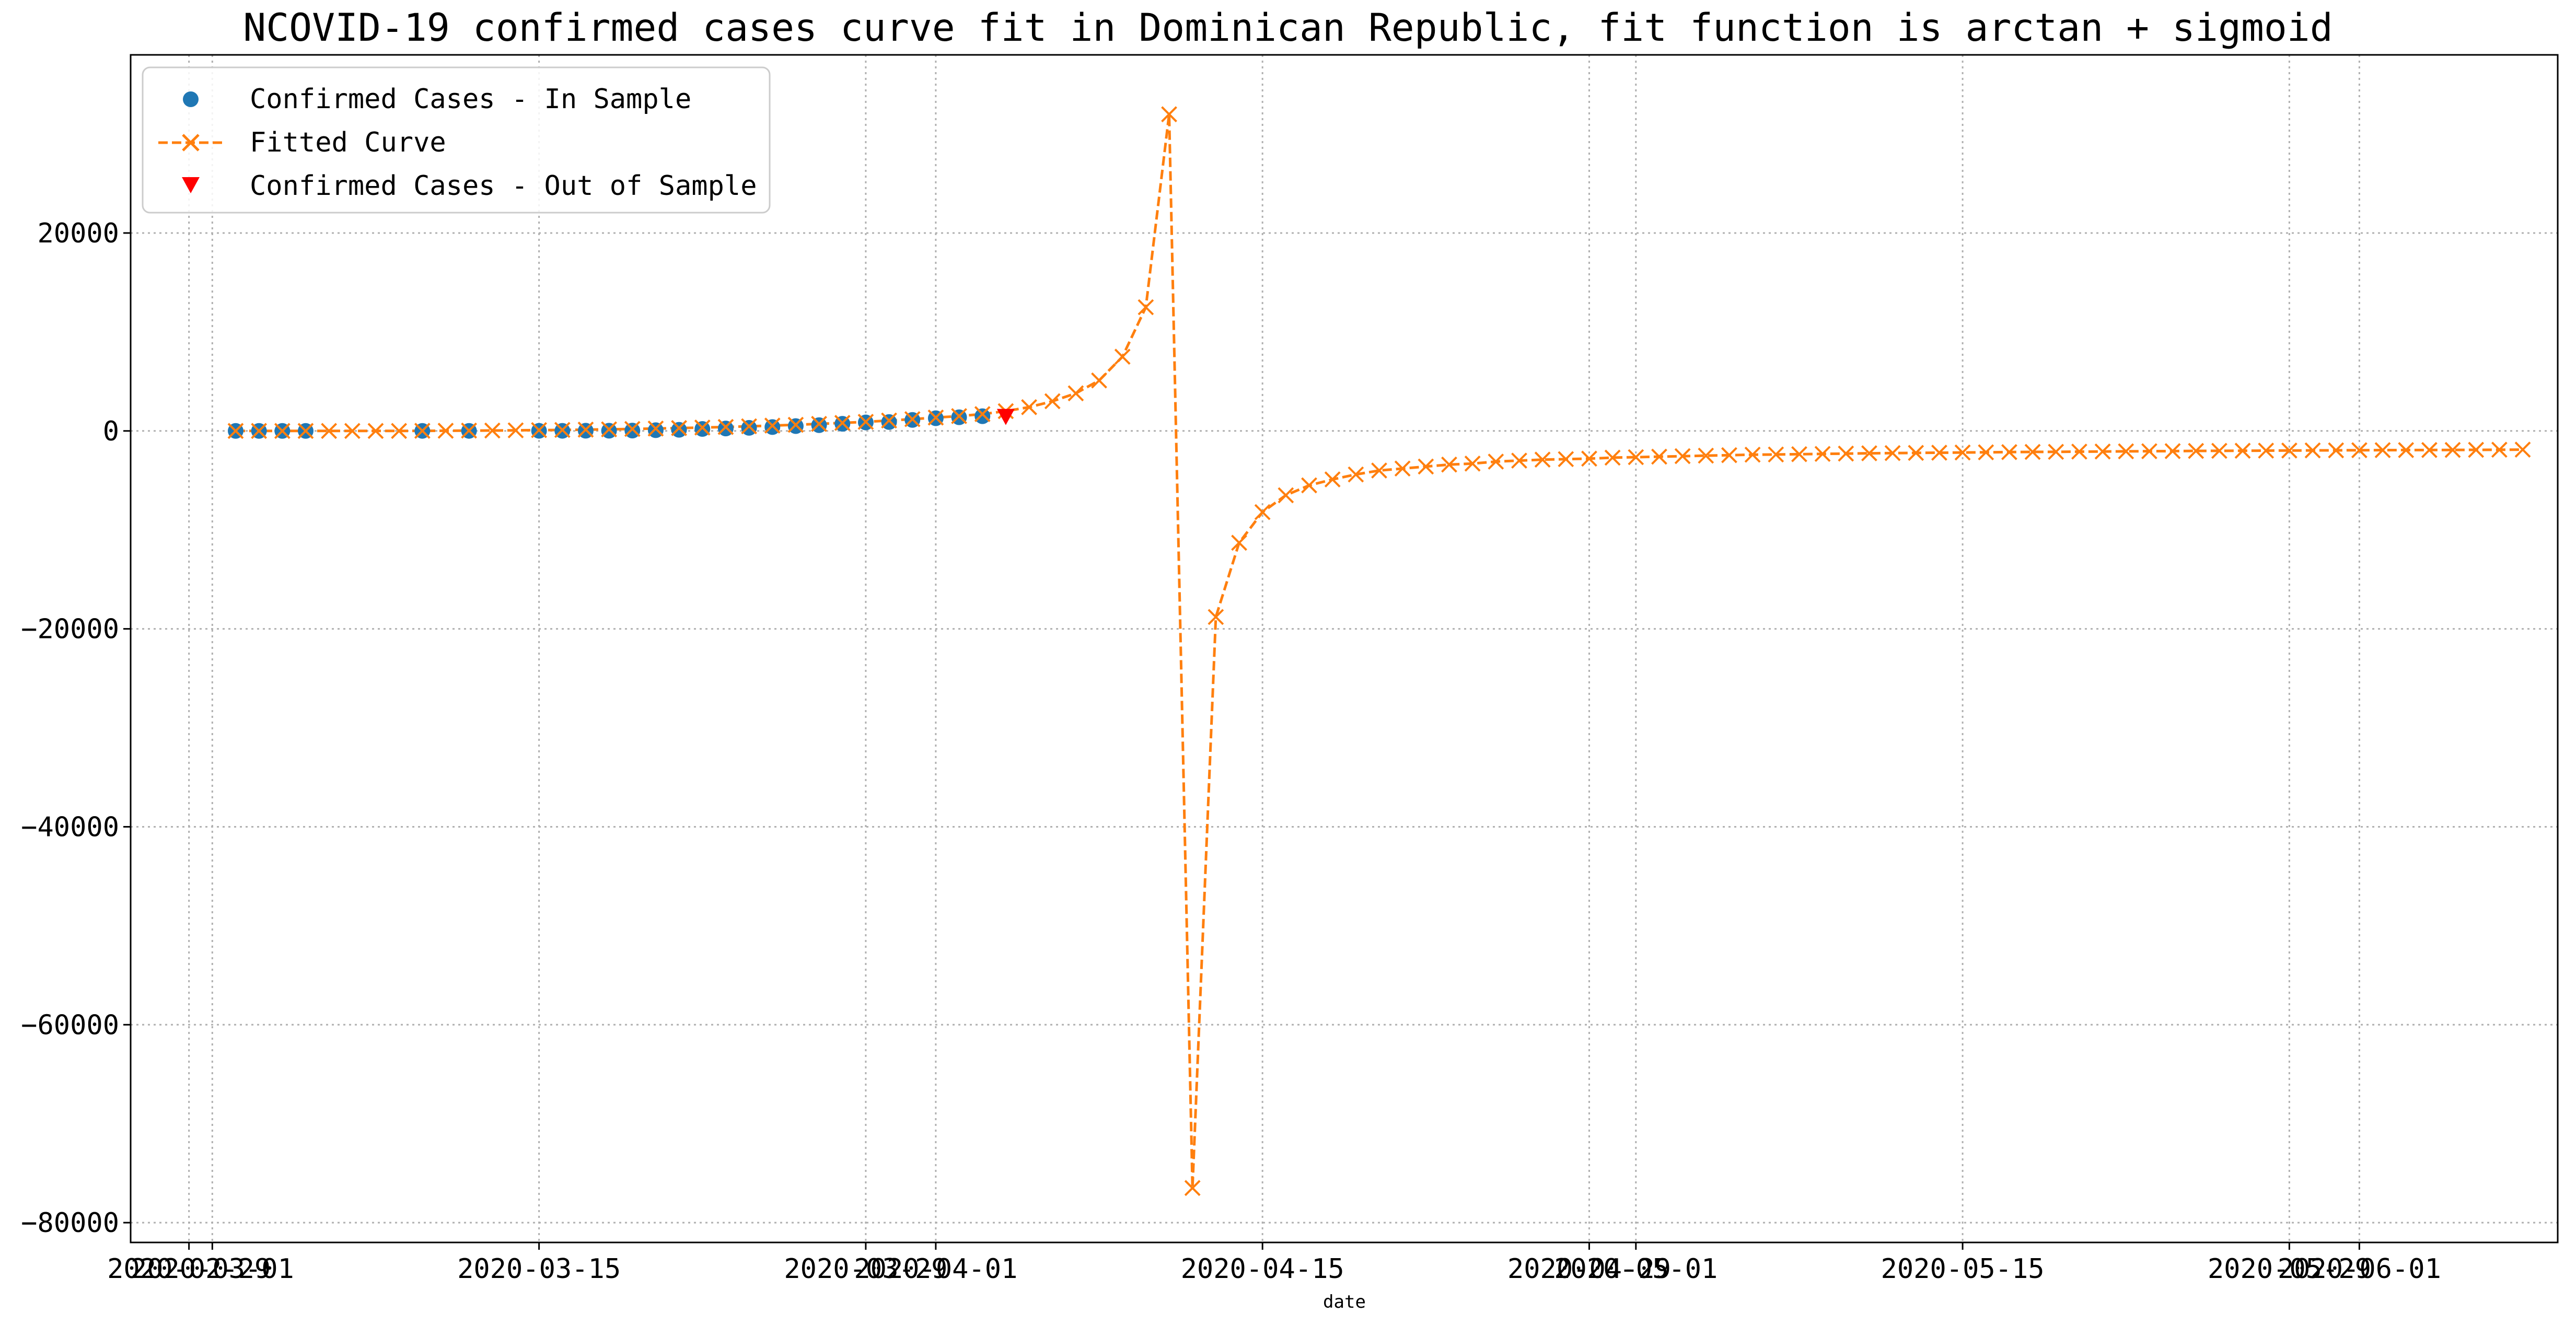  What do you see at coordinates (1963, 1269) in the screenshot?
I see `x-tick-label: 2020-05-15` at bounding box center [1963, 1269].